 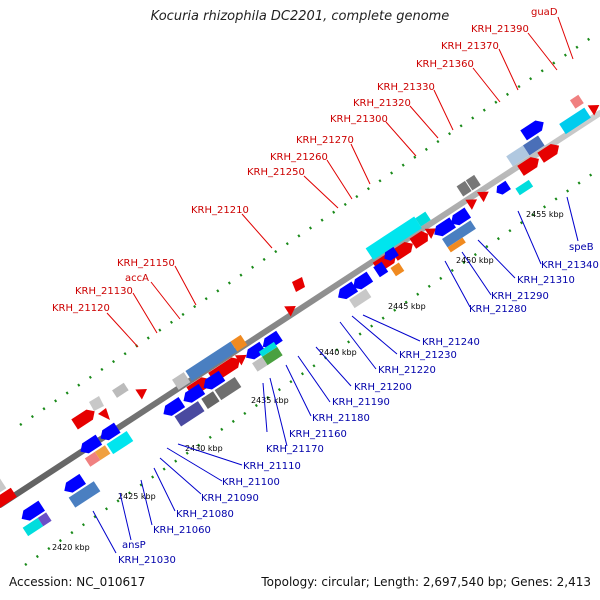 What do you see at coordinates (251, 482) in the screenshot?
I see `gene-label: KRH_21100` at bounding box center [251, 482].